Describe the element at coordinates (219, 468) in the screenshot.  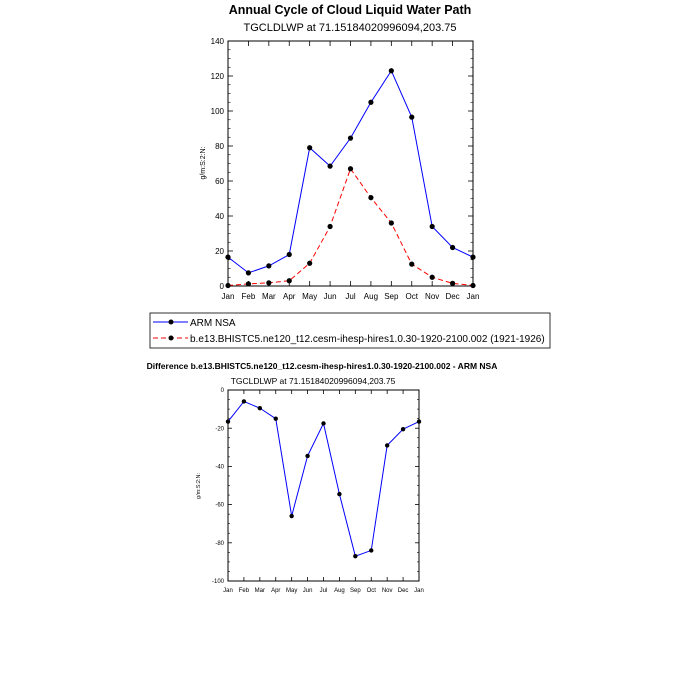
I see `y-tick-label: -40` at that location.